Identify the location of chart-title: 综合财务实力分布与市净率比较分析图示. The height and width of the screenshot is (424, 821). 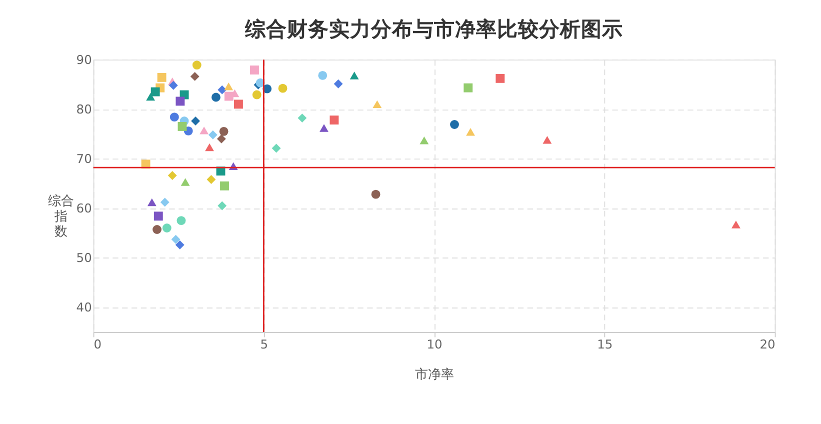
(434, 29).